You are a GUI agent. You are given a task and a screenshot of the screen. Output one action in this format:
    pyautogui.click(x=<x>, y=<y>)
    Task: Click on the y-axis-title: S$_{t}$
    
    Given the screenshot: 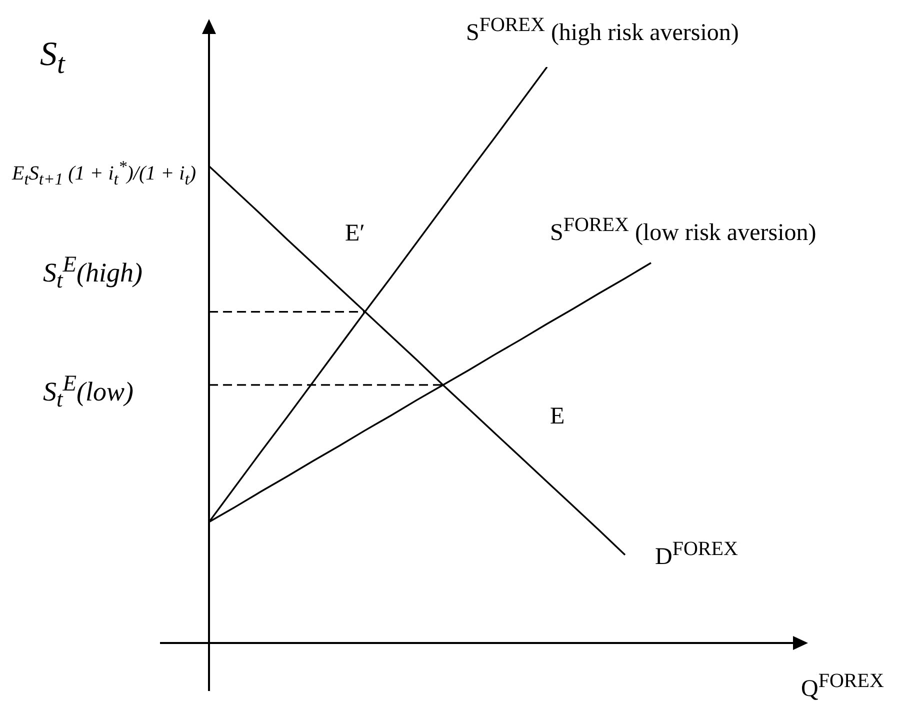 What is the action you would take?
    pyautogui.click(x=52, y=58)
    